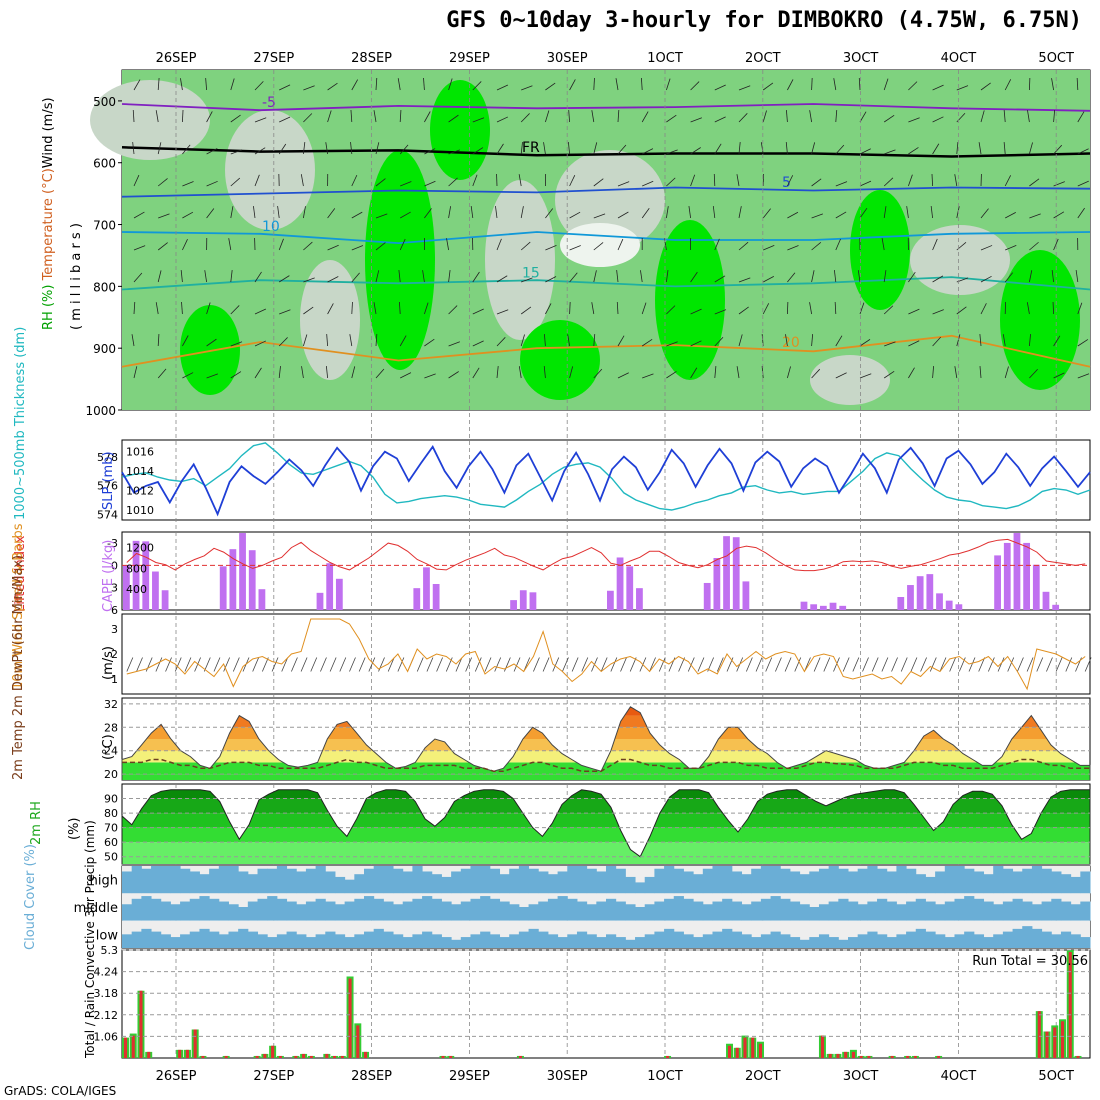  What do you see at coordinates (111, 774) in the screenshot?
I see `temp-tick: 20` at bounding box center [111, 774].